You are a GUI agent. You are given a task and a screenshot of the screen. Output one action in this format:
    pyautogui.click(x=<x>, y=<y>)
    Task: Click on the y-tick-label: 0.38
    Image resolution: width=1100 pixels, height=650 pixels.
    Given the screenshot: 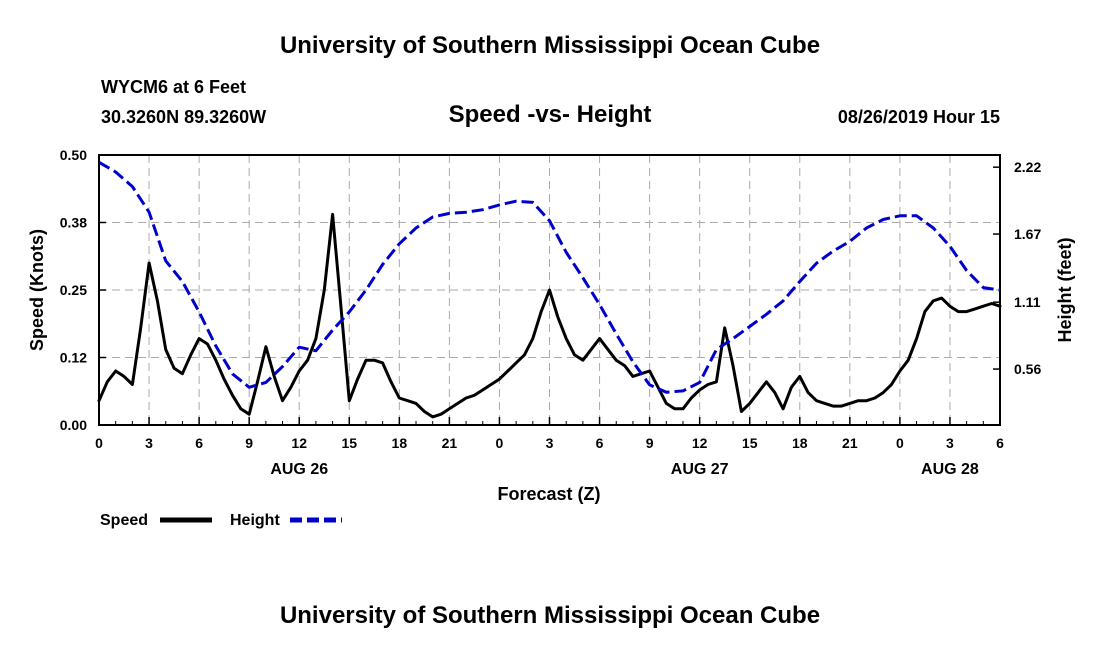 What is the action you would take?
    pyautogui.click(x=73, y=223)
    